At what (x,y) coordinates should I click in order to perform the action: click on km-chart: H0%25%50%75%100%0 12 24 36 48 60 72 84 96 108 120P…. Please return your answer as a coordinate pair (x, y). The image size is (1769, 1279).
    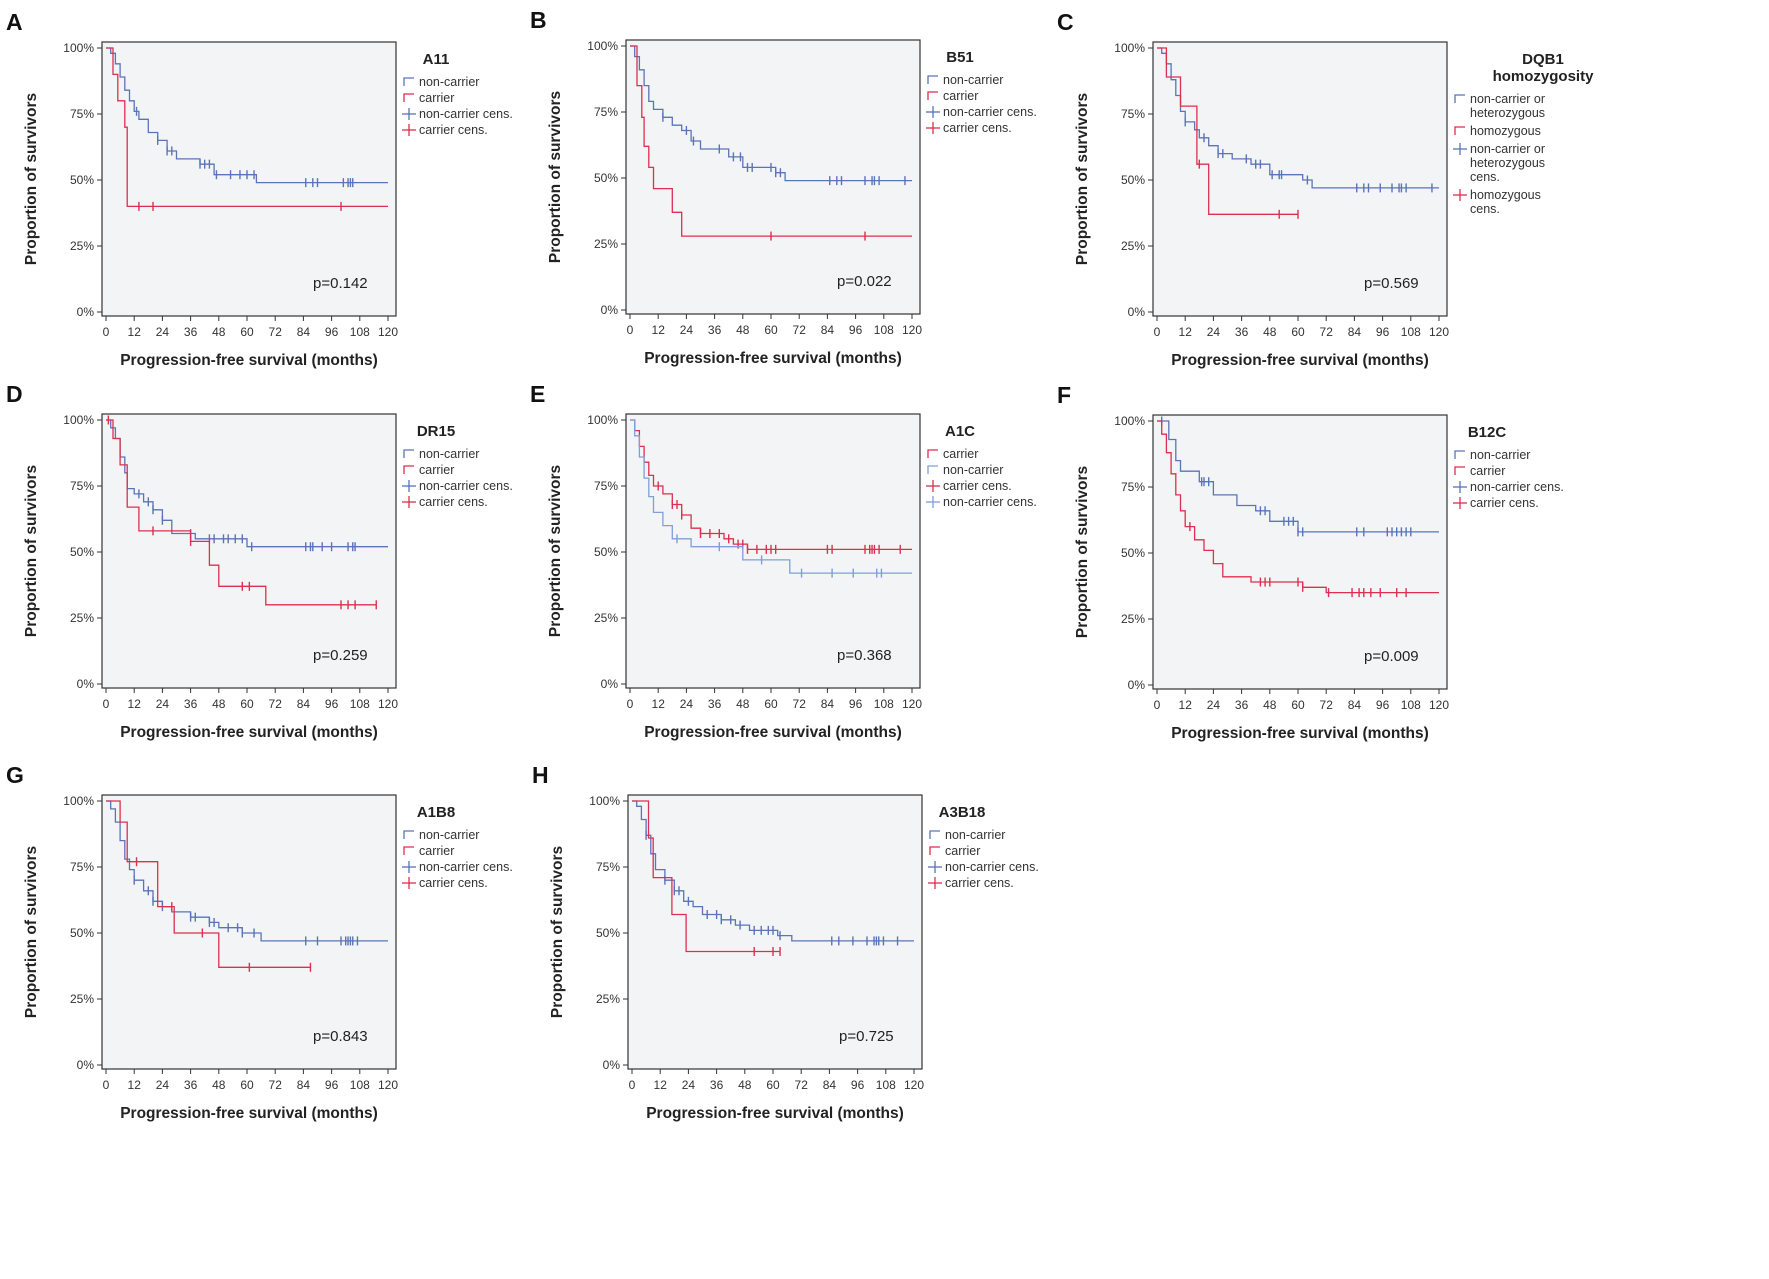
    Looking at the image, I should click on (785, 942).